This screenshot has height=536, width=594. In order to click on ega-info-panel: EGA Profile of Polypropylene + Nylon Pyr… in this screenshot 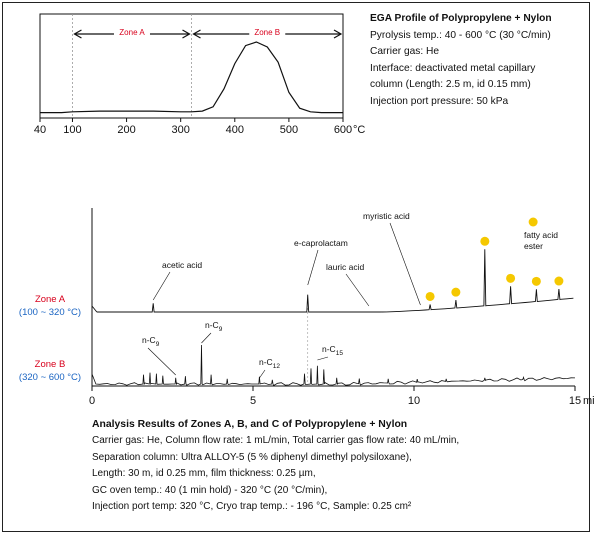, I will do `click(482, 61)`.